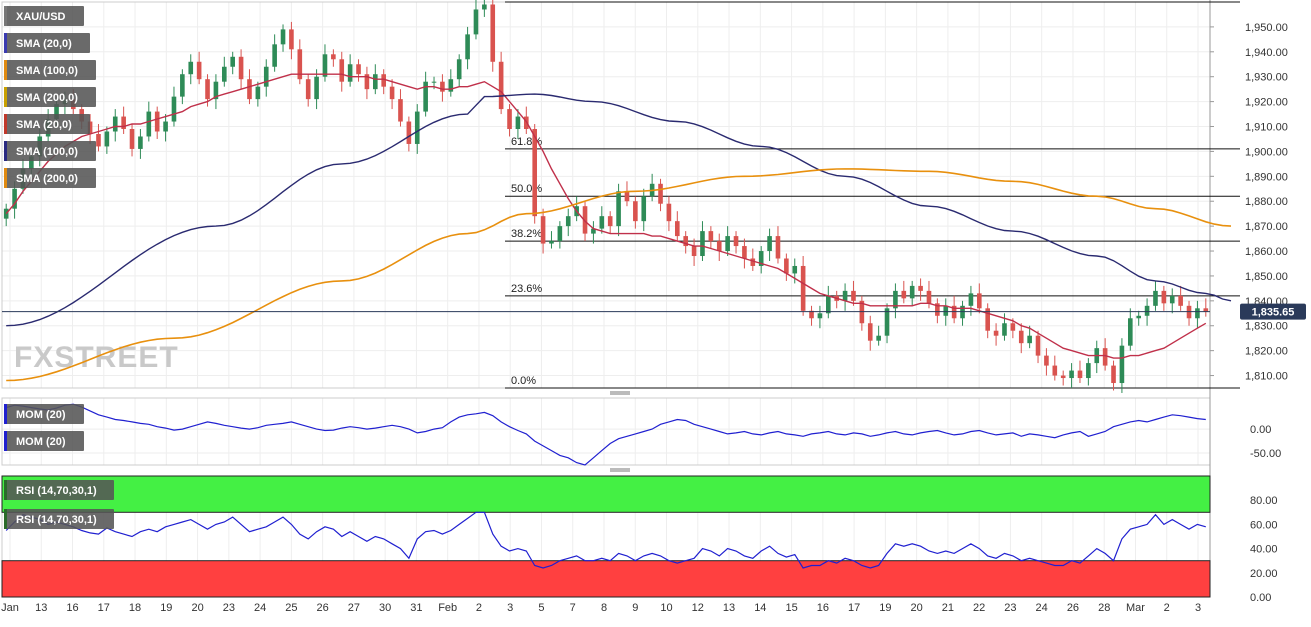  Describe the element at coordinates (606, 434) in the screenshot. I see `momentum-line` at that location.